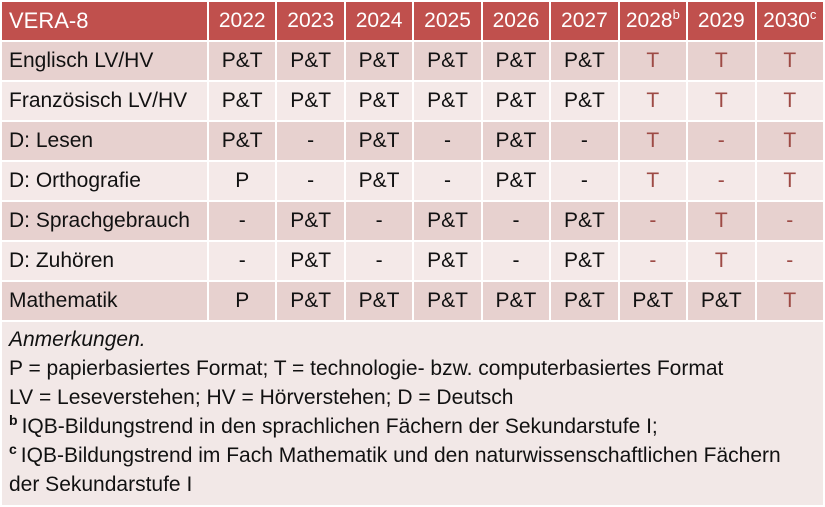  I want to click on year-header-cell: 2028b, so click(653, 21).